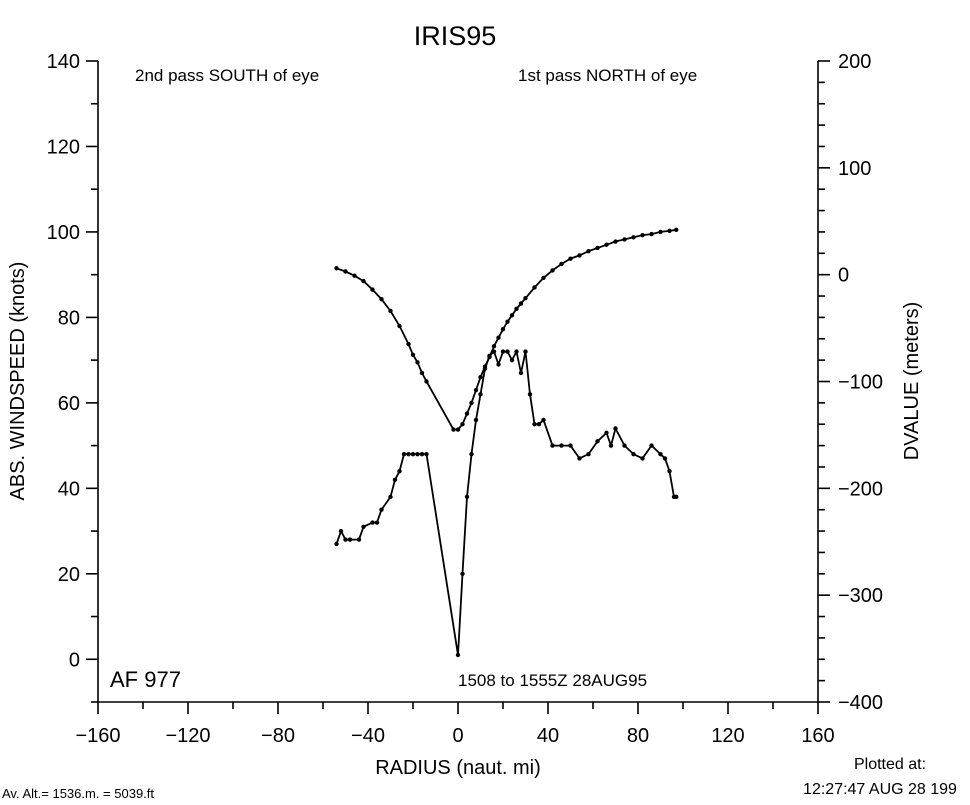 This screenshot has height=805, width=970. Describe the element at coordinates (890, 764) in the screenshot. I see `footer-plotted-label: Plotted at:` at that location.